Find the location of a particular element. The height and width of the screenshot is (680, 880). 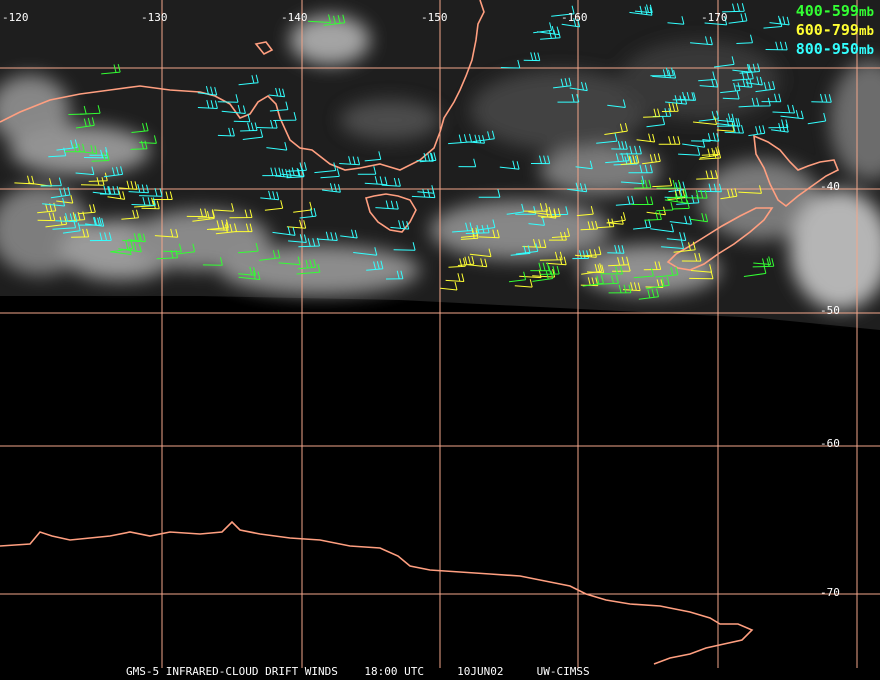

pressure-legend: 400-599mb 600-799mb 800-950mb is located at coordinates (835, 30).